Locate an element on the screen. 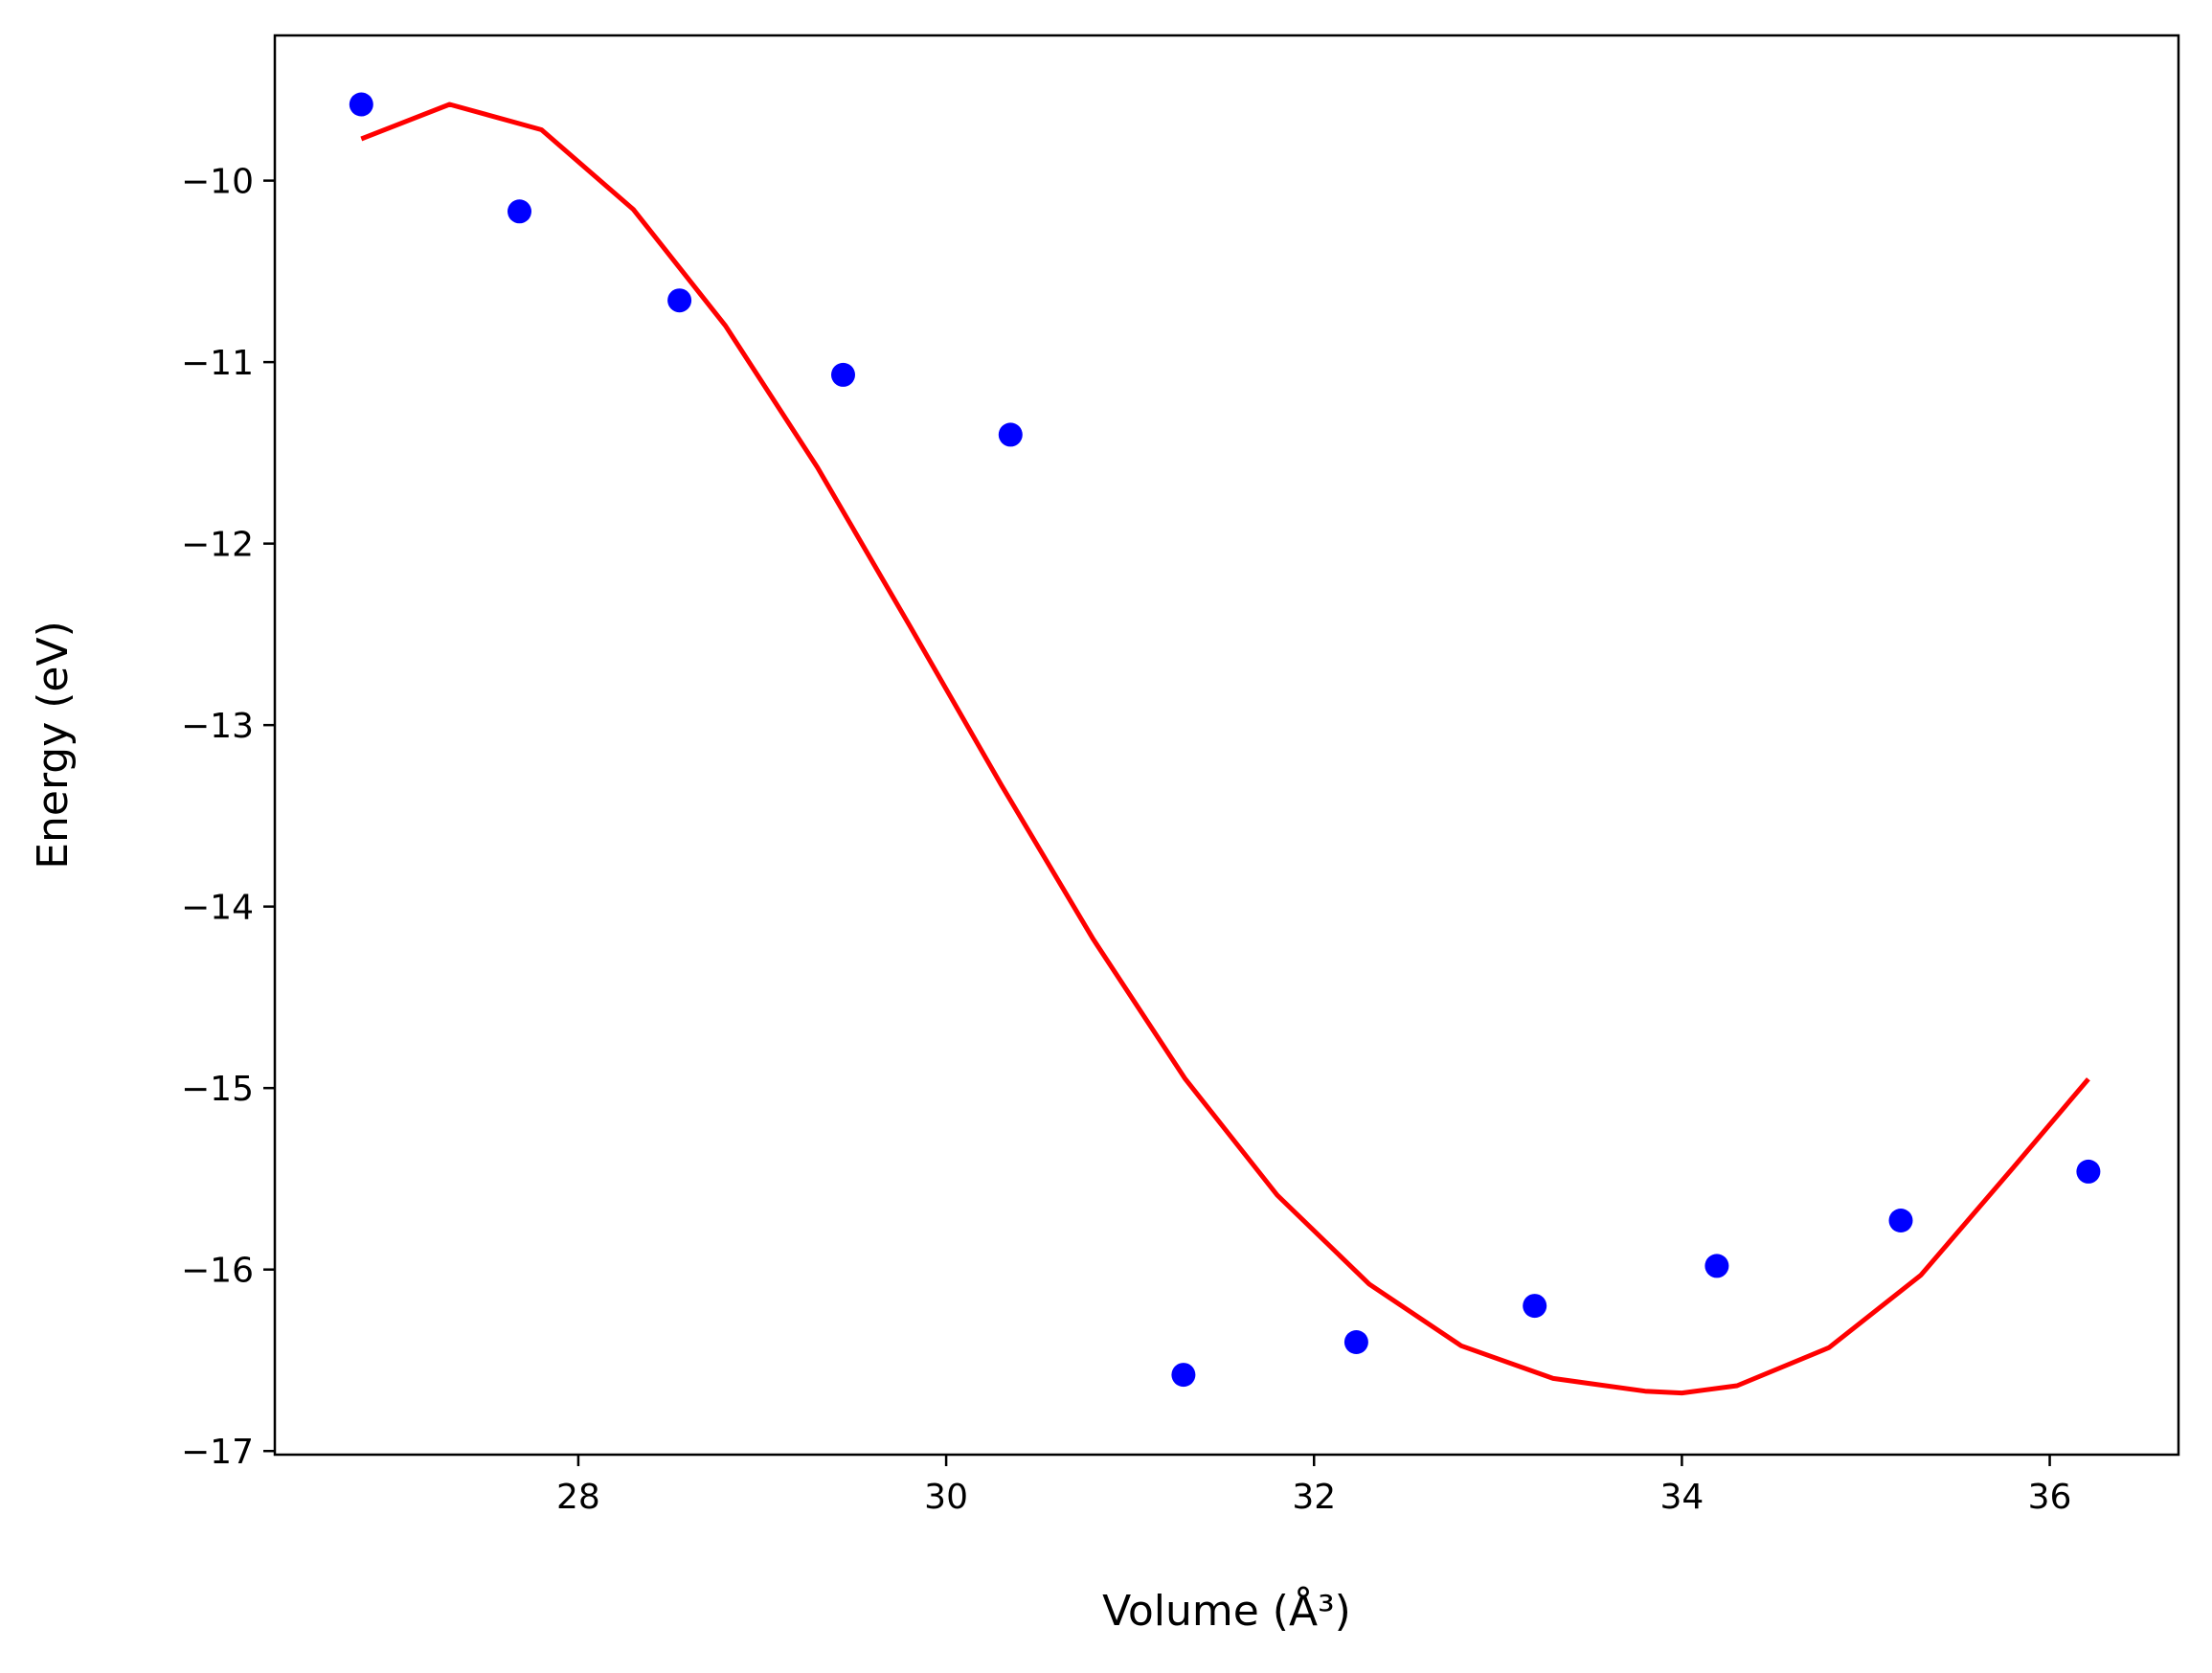 This screenshot has height=1673, width=2212. y-tick-label: −17 is located at coordinates (217, 1453).